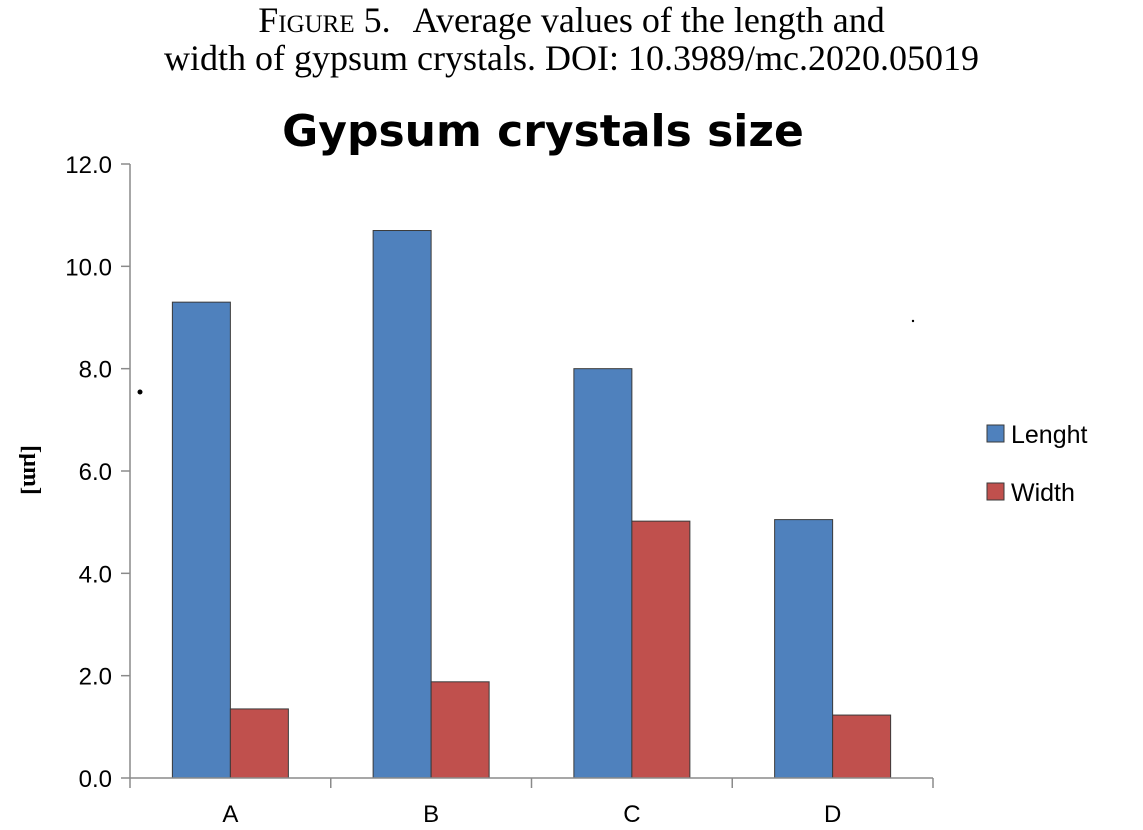 The width and height of the screenshot is (1143, 830). Describe the element at coordinates (631, 814) in the screenshot. I see `x-tick-label: C` at that location.